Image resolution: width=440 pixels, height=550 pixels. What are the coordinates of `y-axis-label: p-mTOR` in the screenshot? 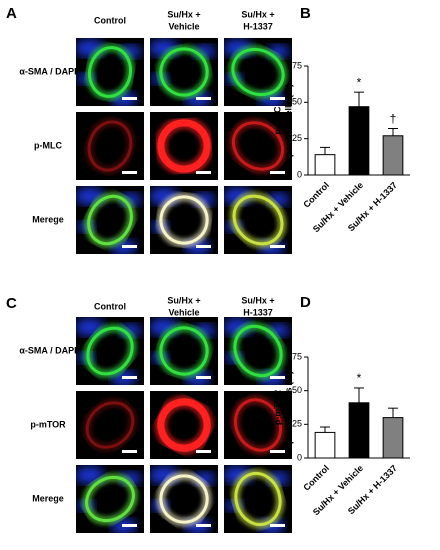 It's located at (277, 407).